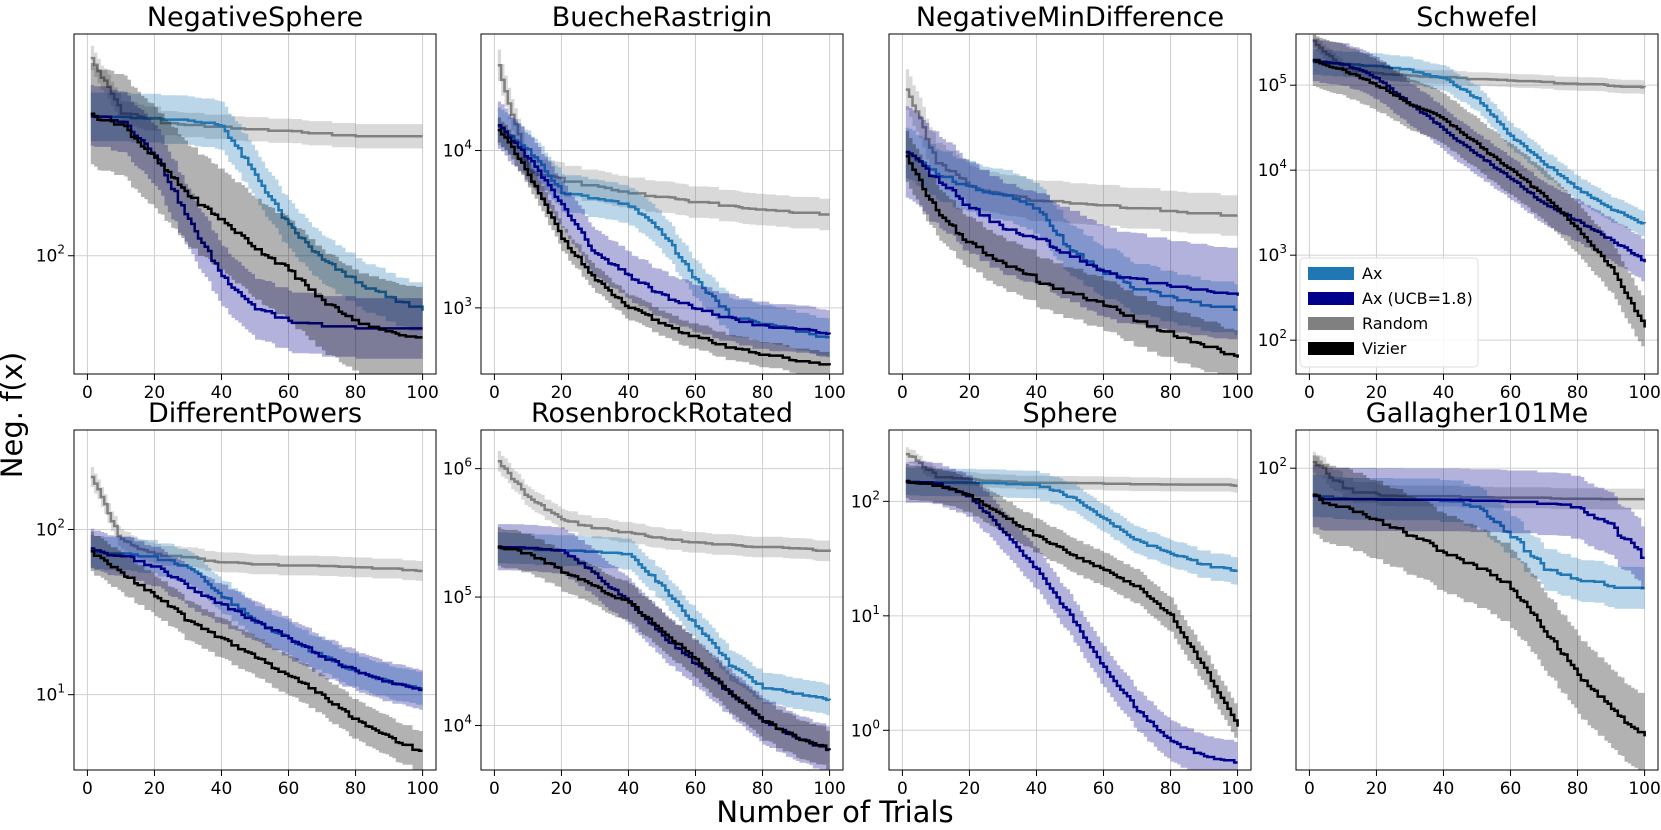  I want to click on schwefel-line-vizier, so click(1479, 193).